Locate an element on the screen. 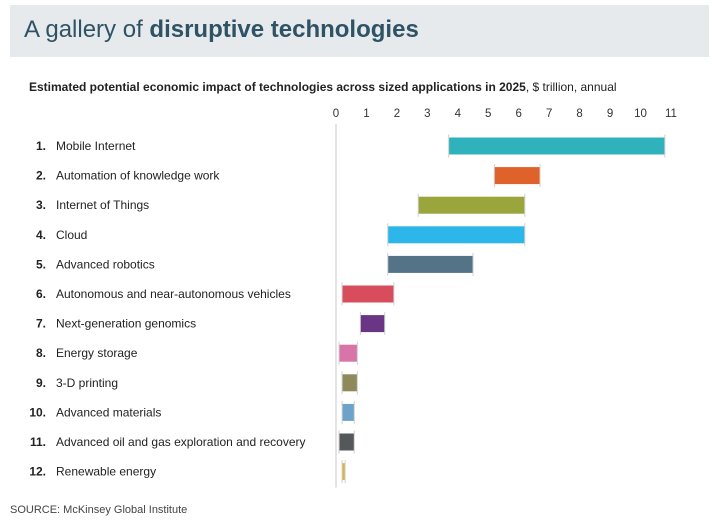  category-rank: 2. is located at coordinates (41, 176).